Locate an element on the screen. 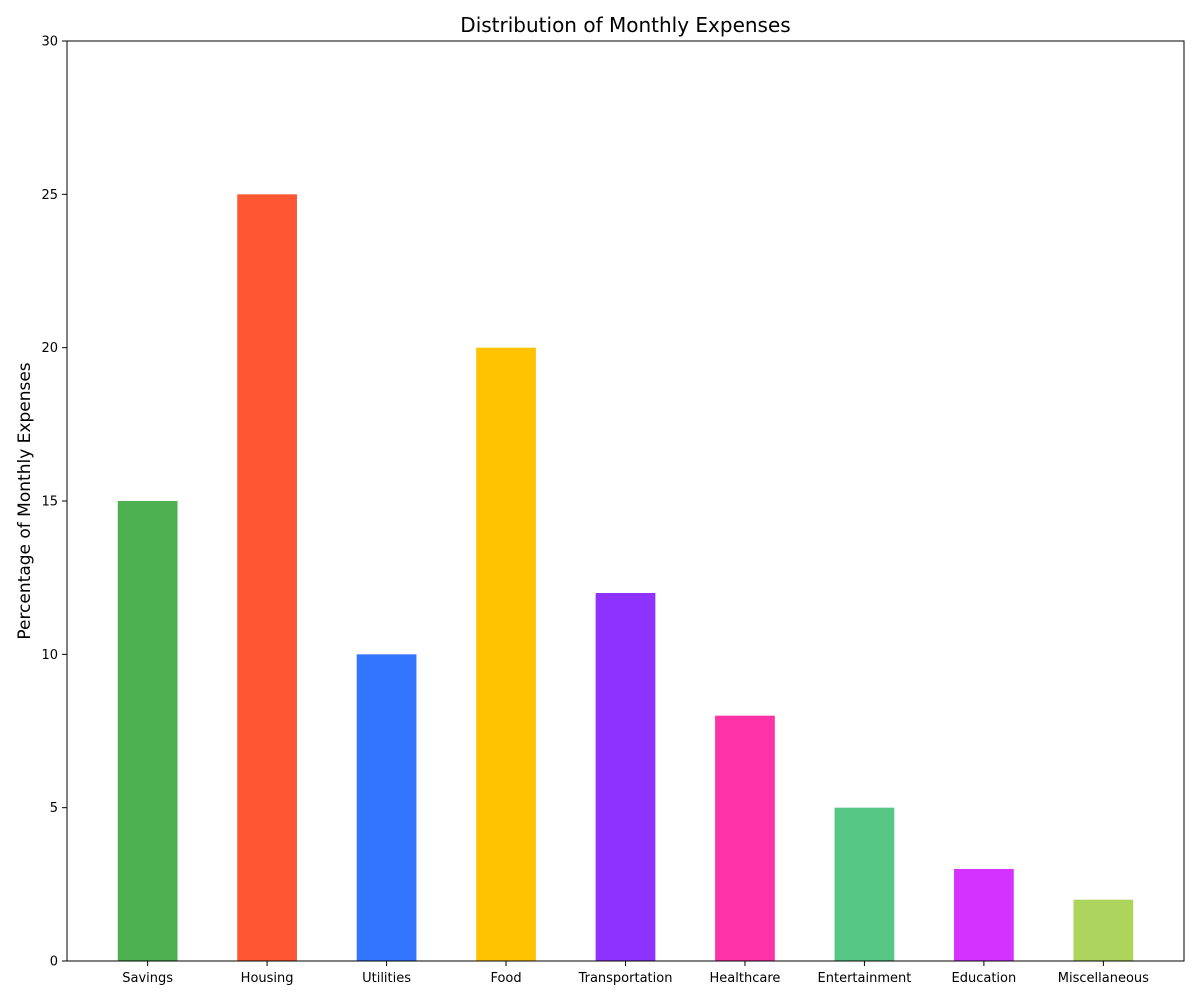 Image resolution: width=1200 pixels, height=1004 pixels. bar-education is located at coordinates (984, 915).